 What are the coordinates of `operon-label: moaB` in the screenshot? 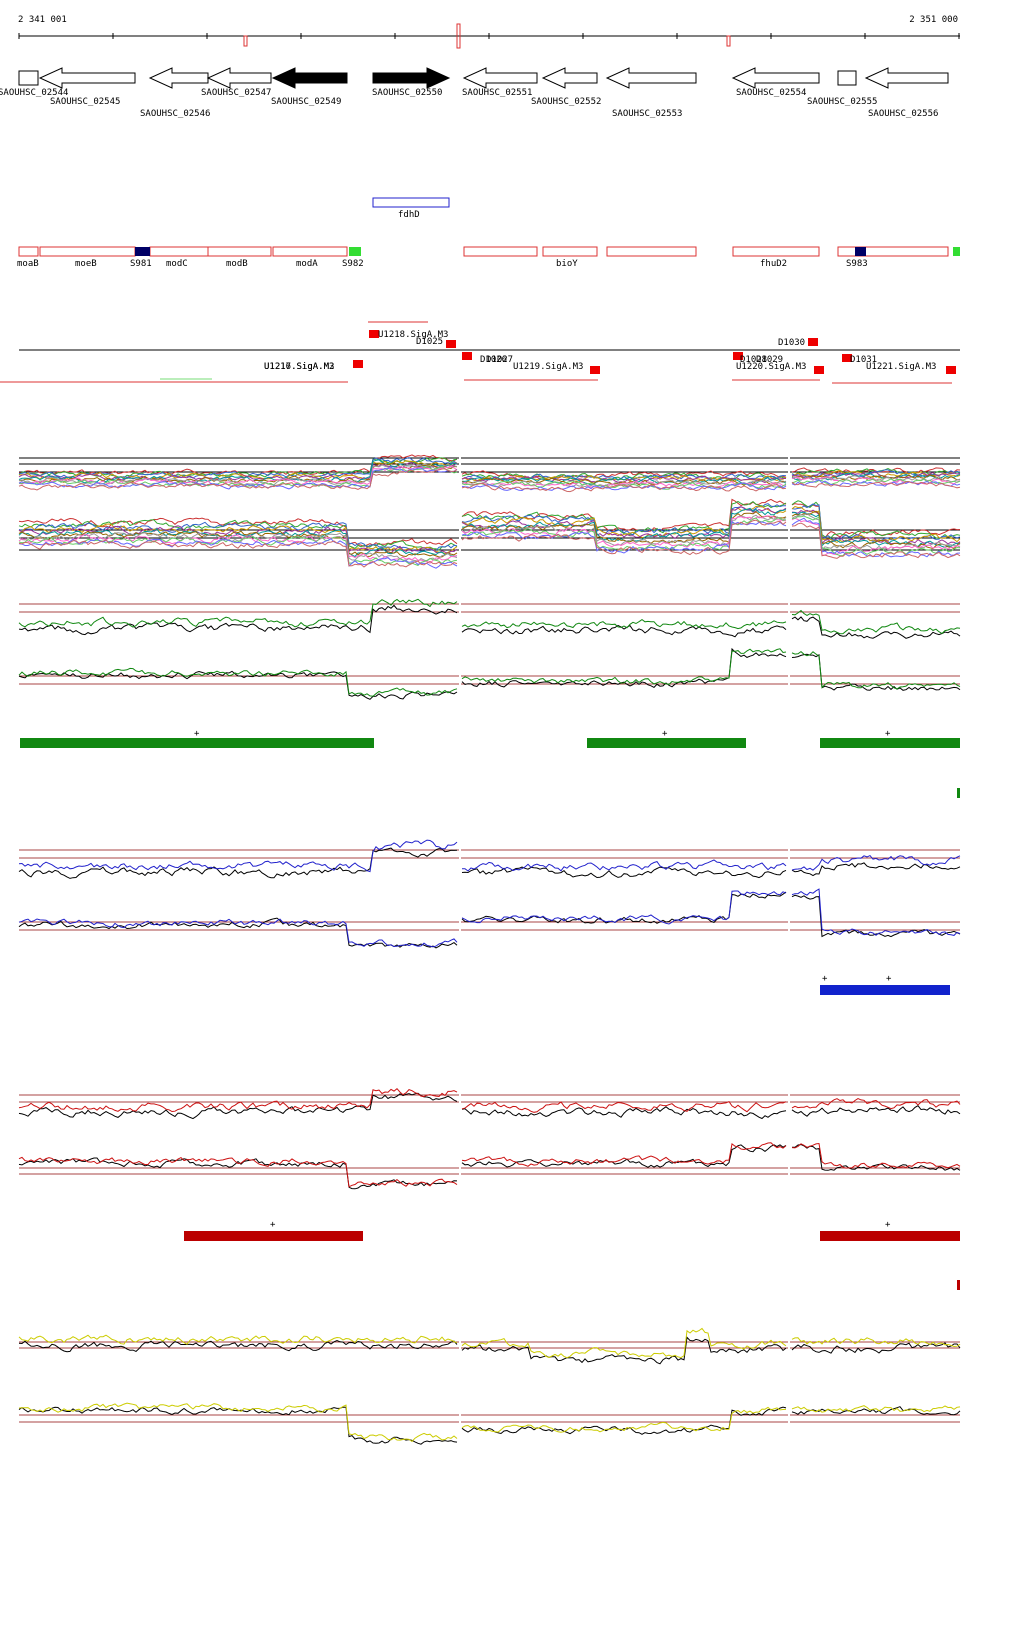 It's located at (28, 264).